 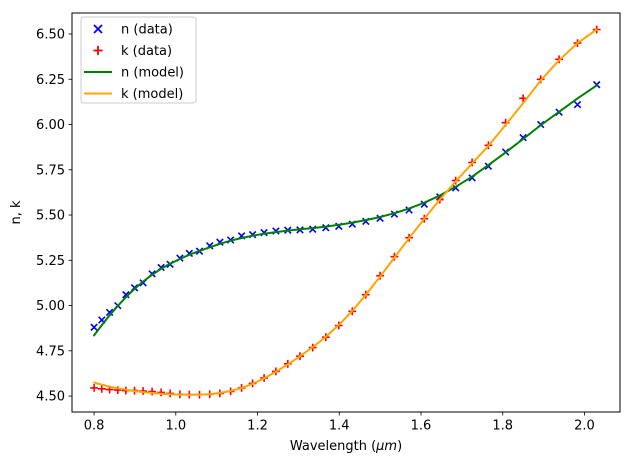 I want to click on y-axis-tick-label: 5.50, so click(x=50, y=216).